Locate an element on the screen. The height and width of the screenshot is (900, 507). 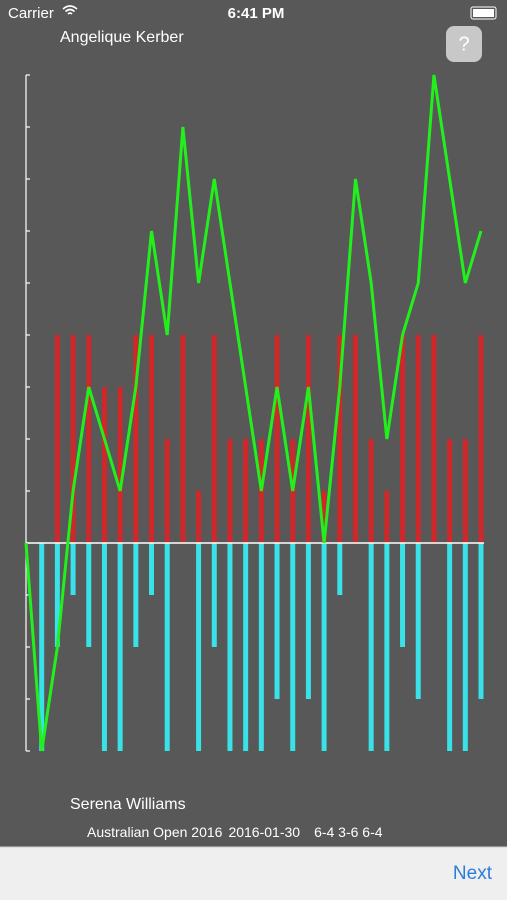
event: Australian Open 2016 is located at coordinates (155, 832).